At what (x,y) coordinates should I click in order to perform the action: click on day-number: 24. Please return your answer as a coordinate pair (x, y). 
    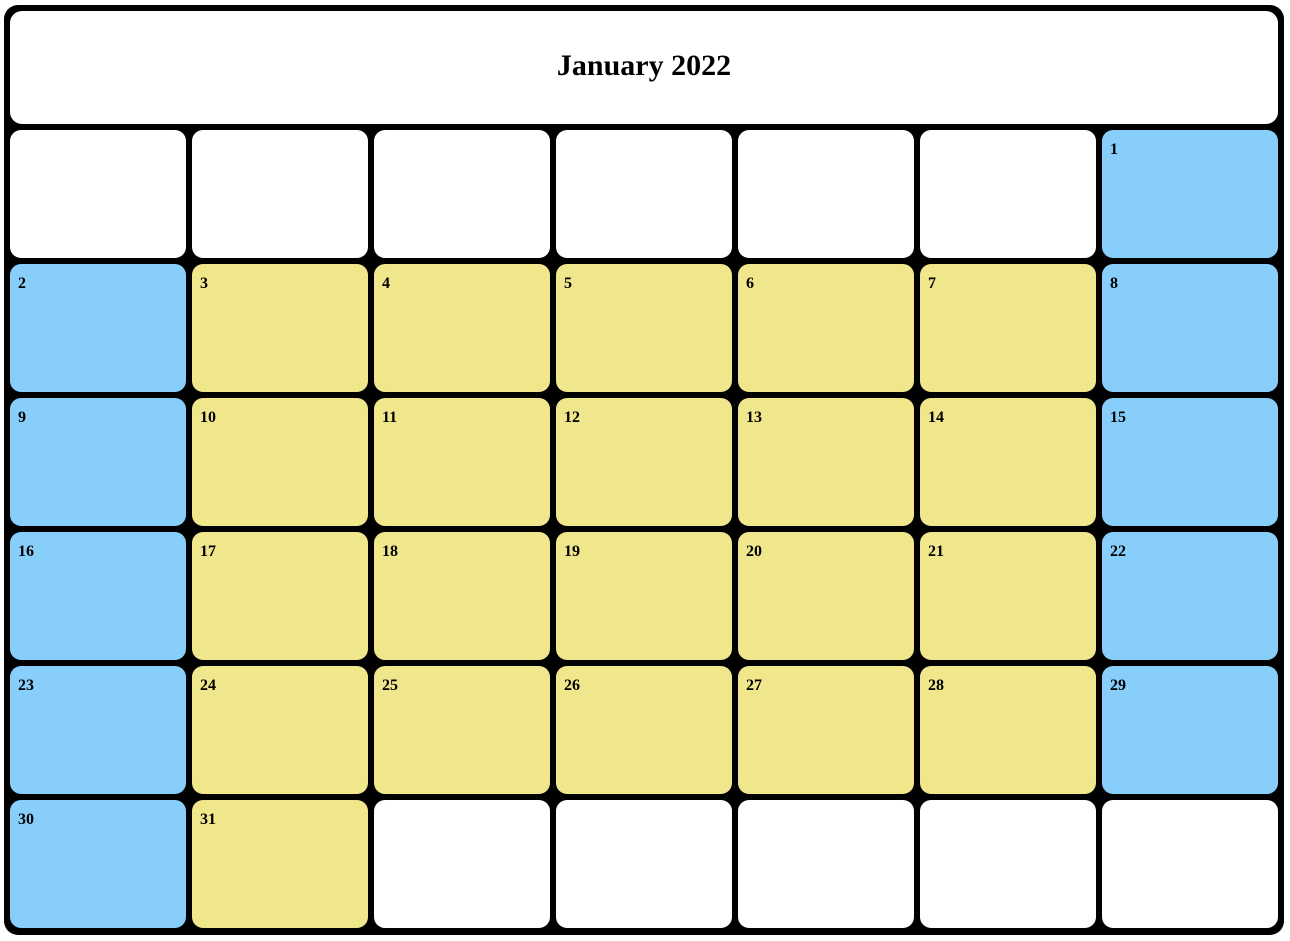
    Looking at the image, I should click on (208, 685).